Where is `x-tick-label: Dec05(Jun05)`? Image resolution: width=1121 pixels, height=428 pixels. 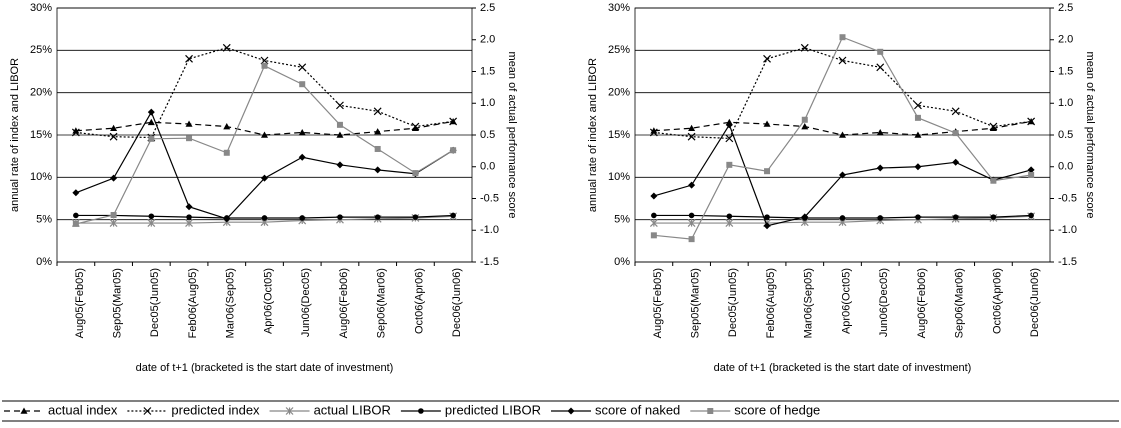
x-tick-label: Dec05(Jun05) is located at coordinates (155, 302).